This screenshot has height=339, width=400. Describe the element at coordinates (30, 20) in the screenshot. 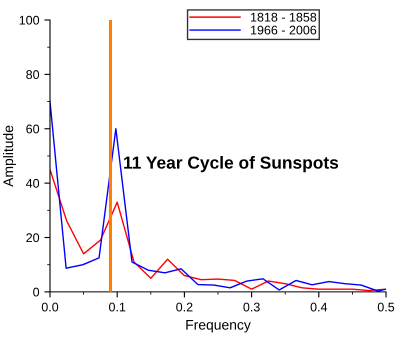

I see `y-tick-label: 100` at that location.